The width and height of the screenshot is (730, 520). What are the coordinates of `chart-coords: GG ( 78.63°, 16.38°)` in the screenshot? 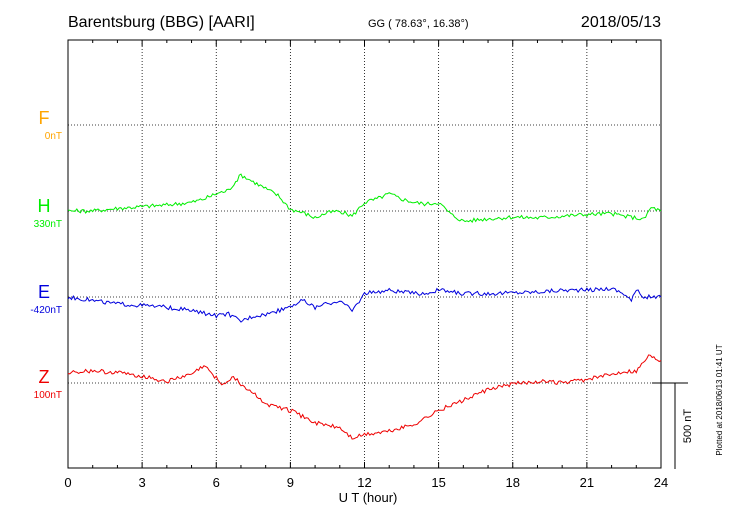 It's located at (418, 24).